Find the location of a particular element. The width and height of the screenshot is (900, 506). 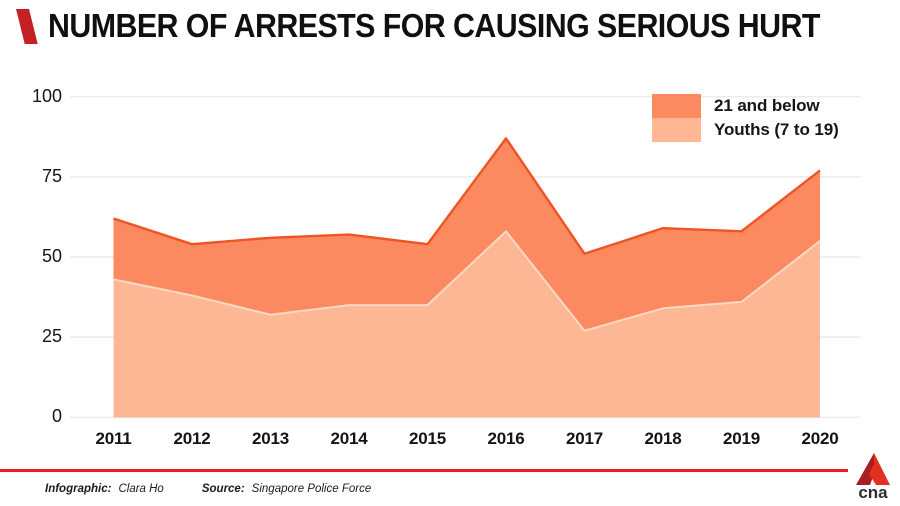

infographic-label: Infographic: is located at coordinates (78, 489).